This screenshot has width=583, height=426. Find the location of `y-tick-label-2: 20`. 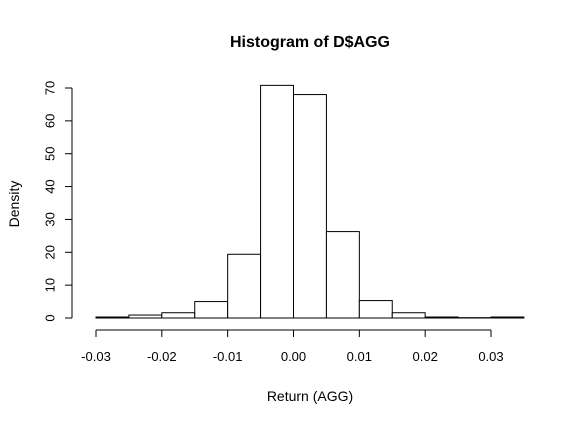

y-tick-label-2: 20 is located at coordinates (49, 252).